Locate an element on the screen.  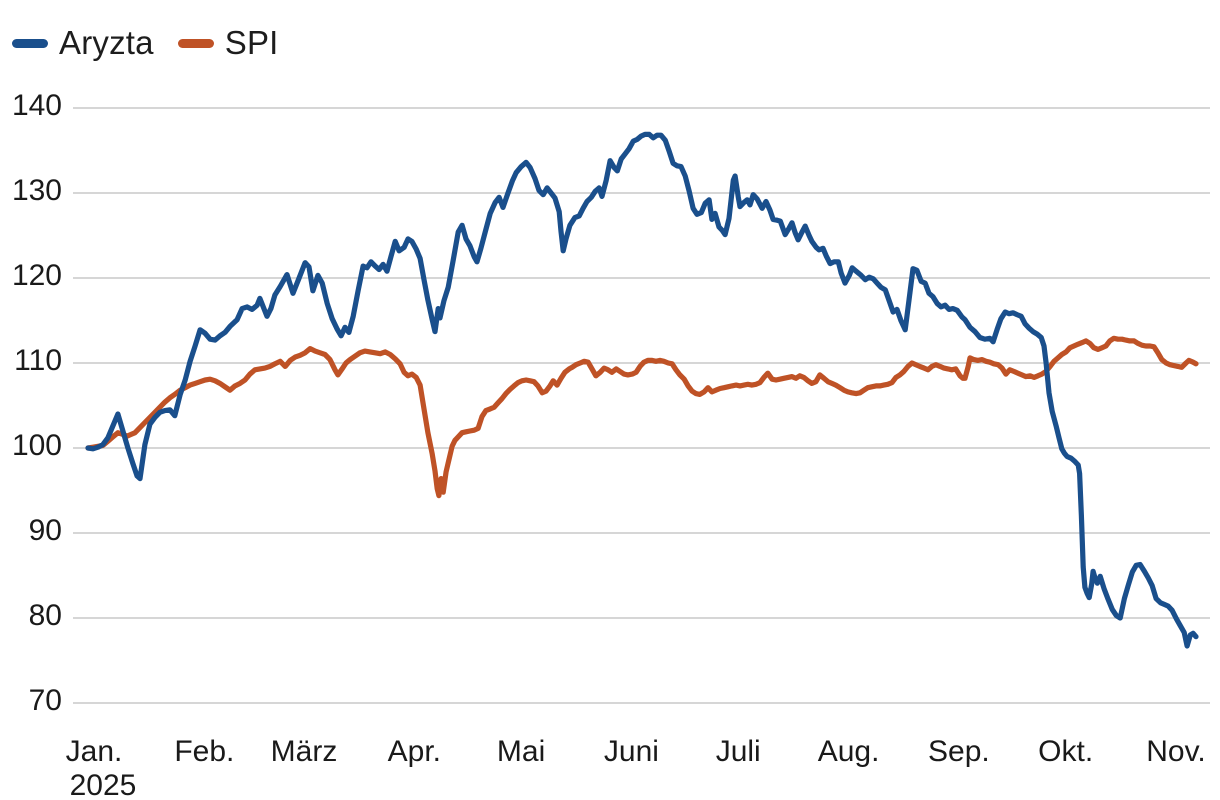
y-tick-label: 120 is located at coordinates (37, 275).